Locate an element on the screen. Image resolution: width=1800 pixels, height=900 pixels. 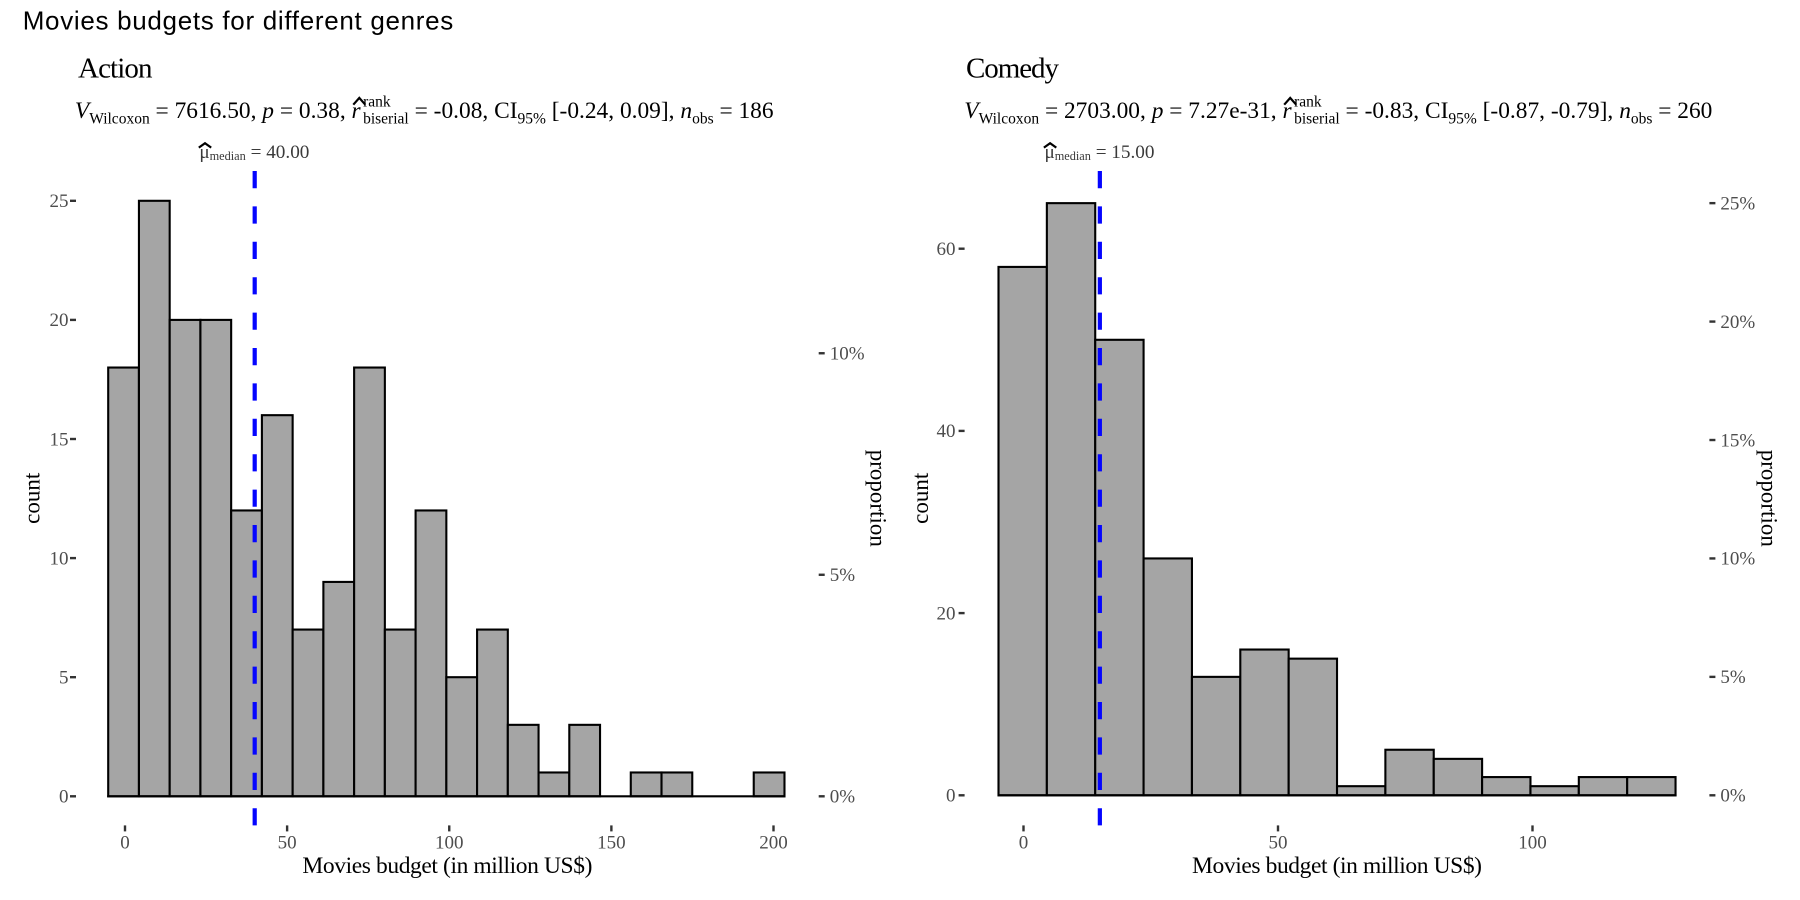
svg-text: 40 is located at coordinates (946, 431).